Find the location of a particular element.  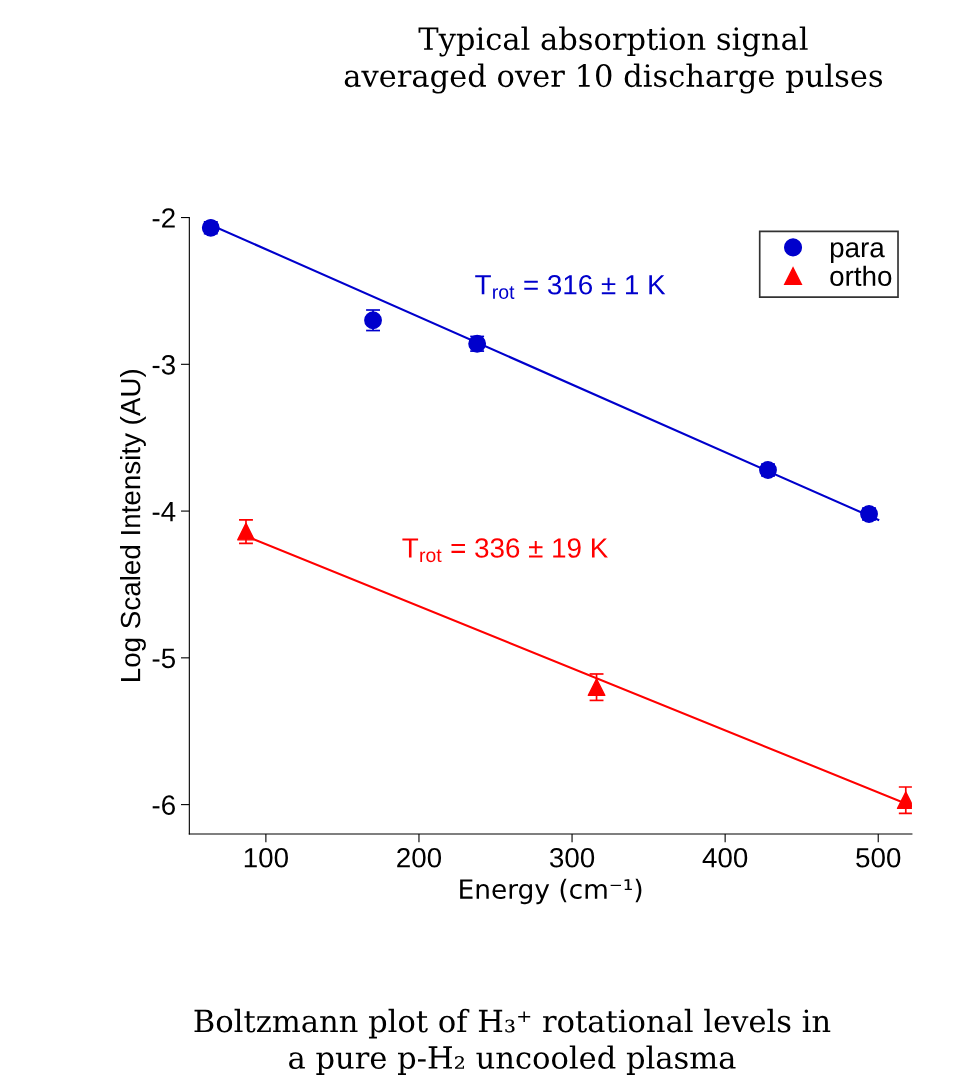

y-axis-title: Log Scaled Intensity (AU) is located at coordinates (133, 525).